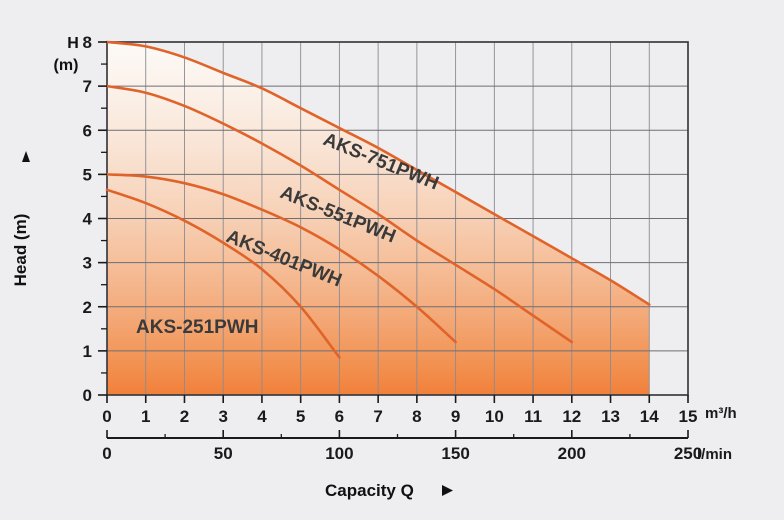 The height and width of the screenshot is (520, 784). I want to click on x-tick-label: 3, so click(222, 416).